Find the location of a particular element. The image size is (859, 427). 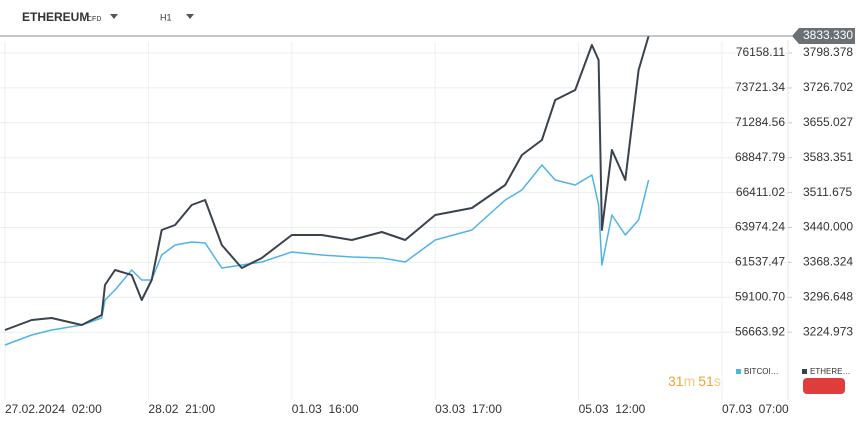

y2-tick-label: 3726.702 is located at coordinates (828, 87).